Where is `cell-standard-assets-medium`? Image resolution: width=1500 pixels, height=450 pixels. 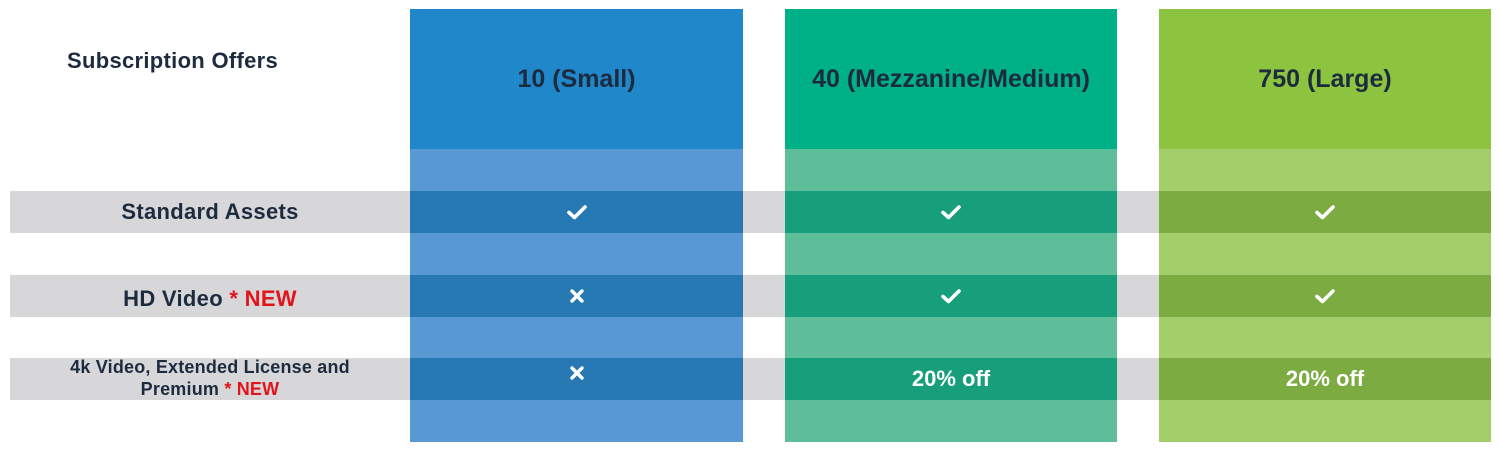
cell-standard-assets-medium is located at coordinates (951, 212).